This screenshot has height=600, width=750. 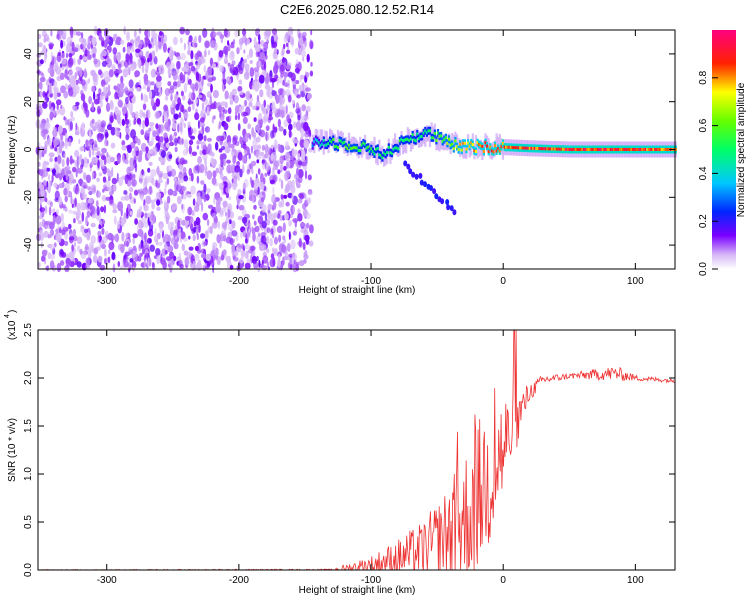 I want to click on x-tick-label: 100, so click(x=635, y=281).